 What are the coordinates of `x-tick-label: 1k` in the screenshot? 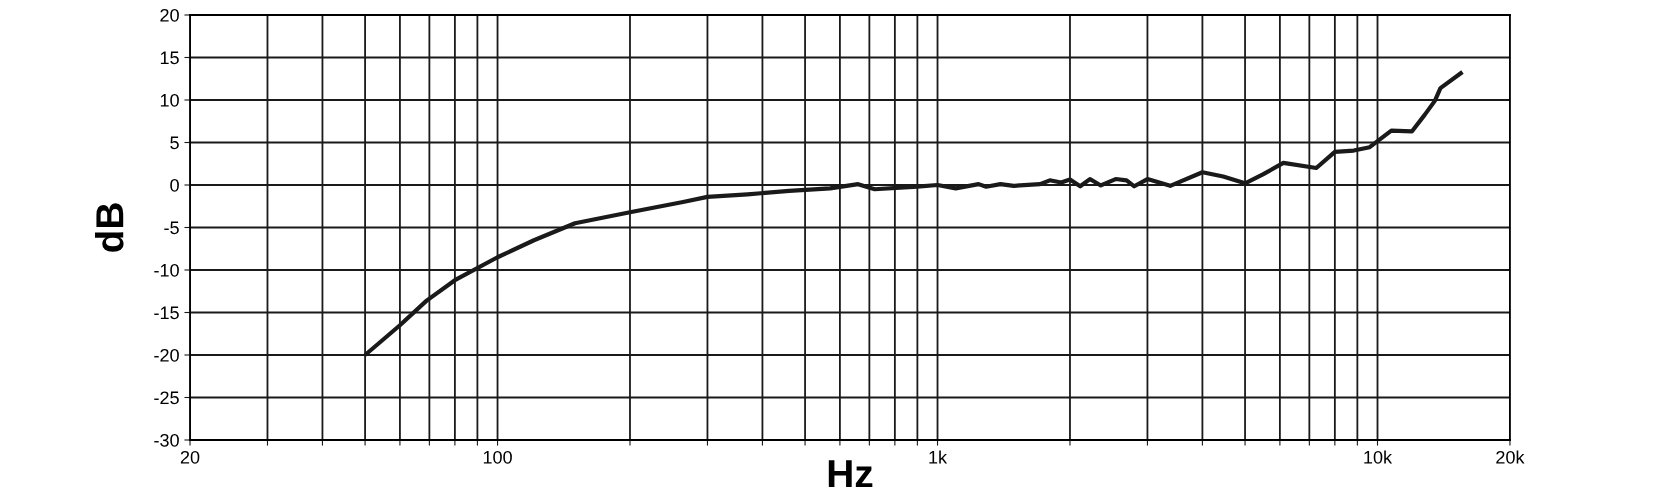 It's located at (938, 457).